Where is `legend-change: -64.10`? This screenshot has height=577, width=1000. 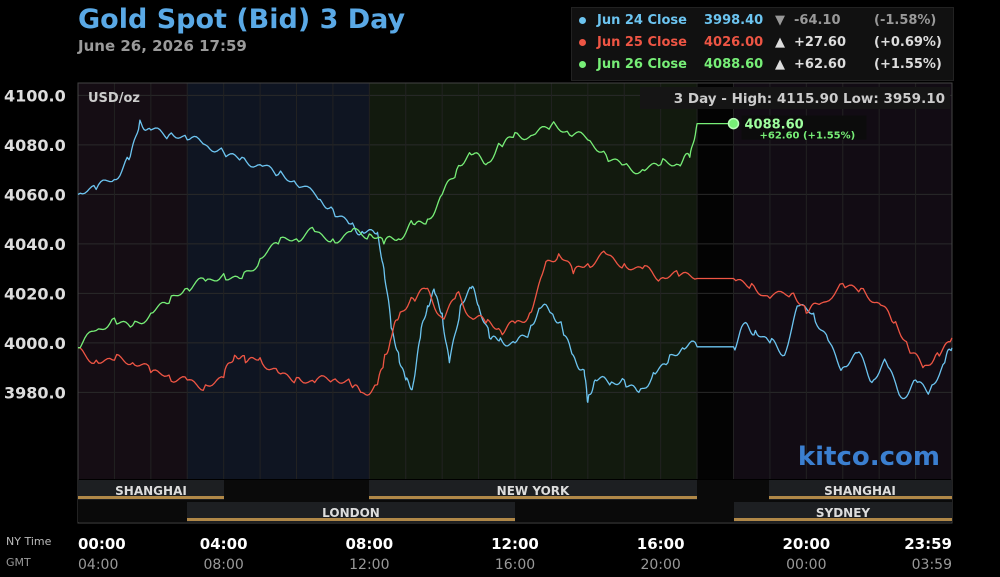 legend-change: -64.10 is located at coordinates (817, 20).